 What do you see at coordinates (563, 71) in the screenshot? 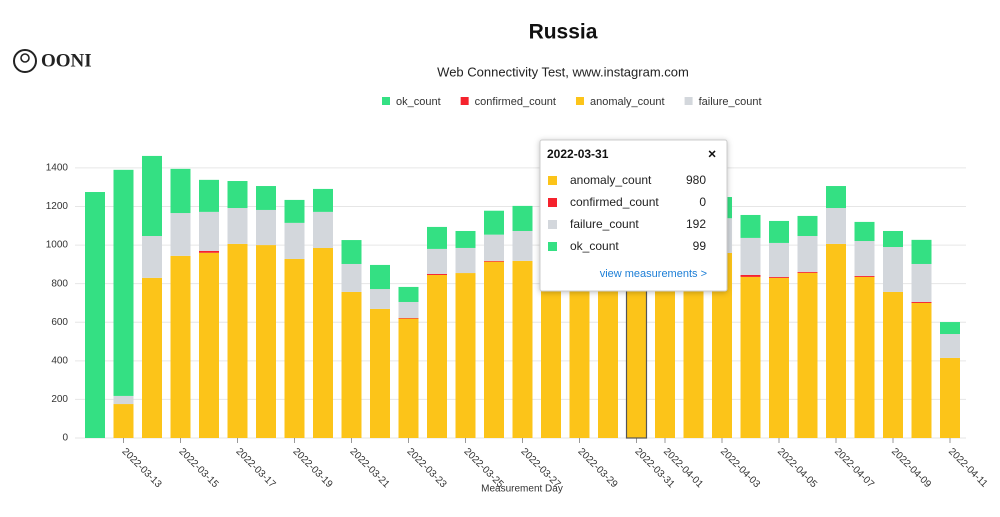
I see `chart-subtitle: Web Connectivity Test, www.instagram.com` at bounding box center [563, 71].